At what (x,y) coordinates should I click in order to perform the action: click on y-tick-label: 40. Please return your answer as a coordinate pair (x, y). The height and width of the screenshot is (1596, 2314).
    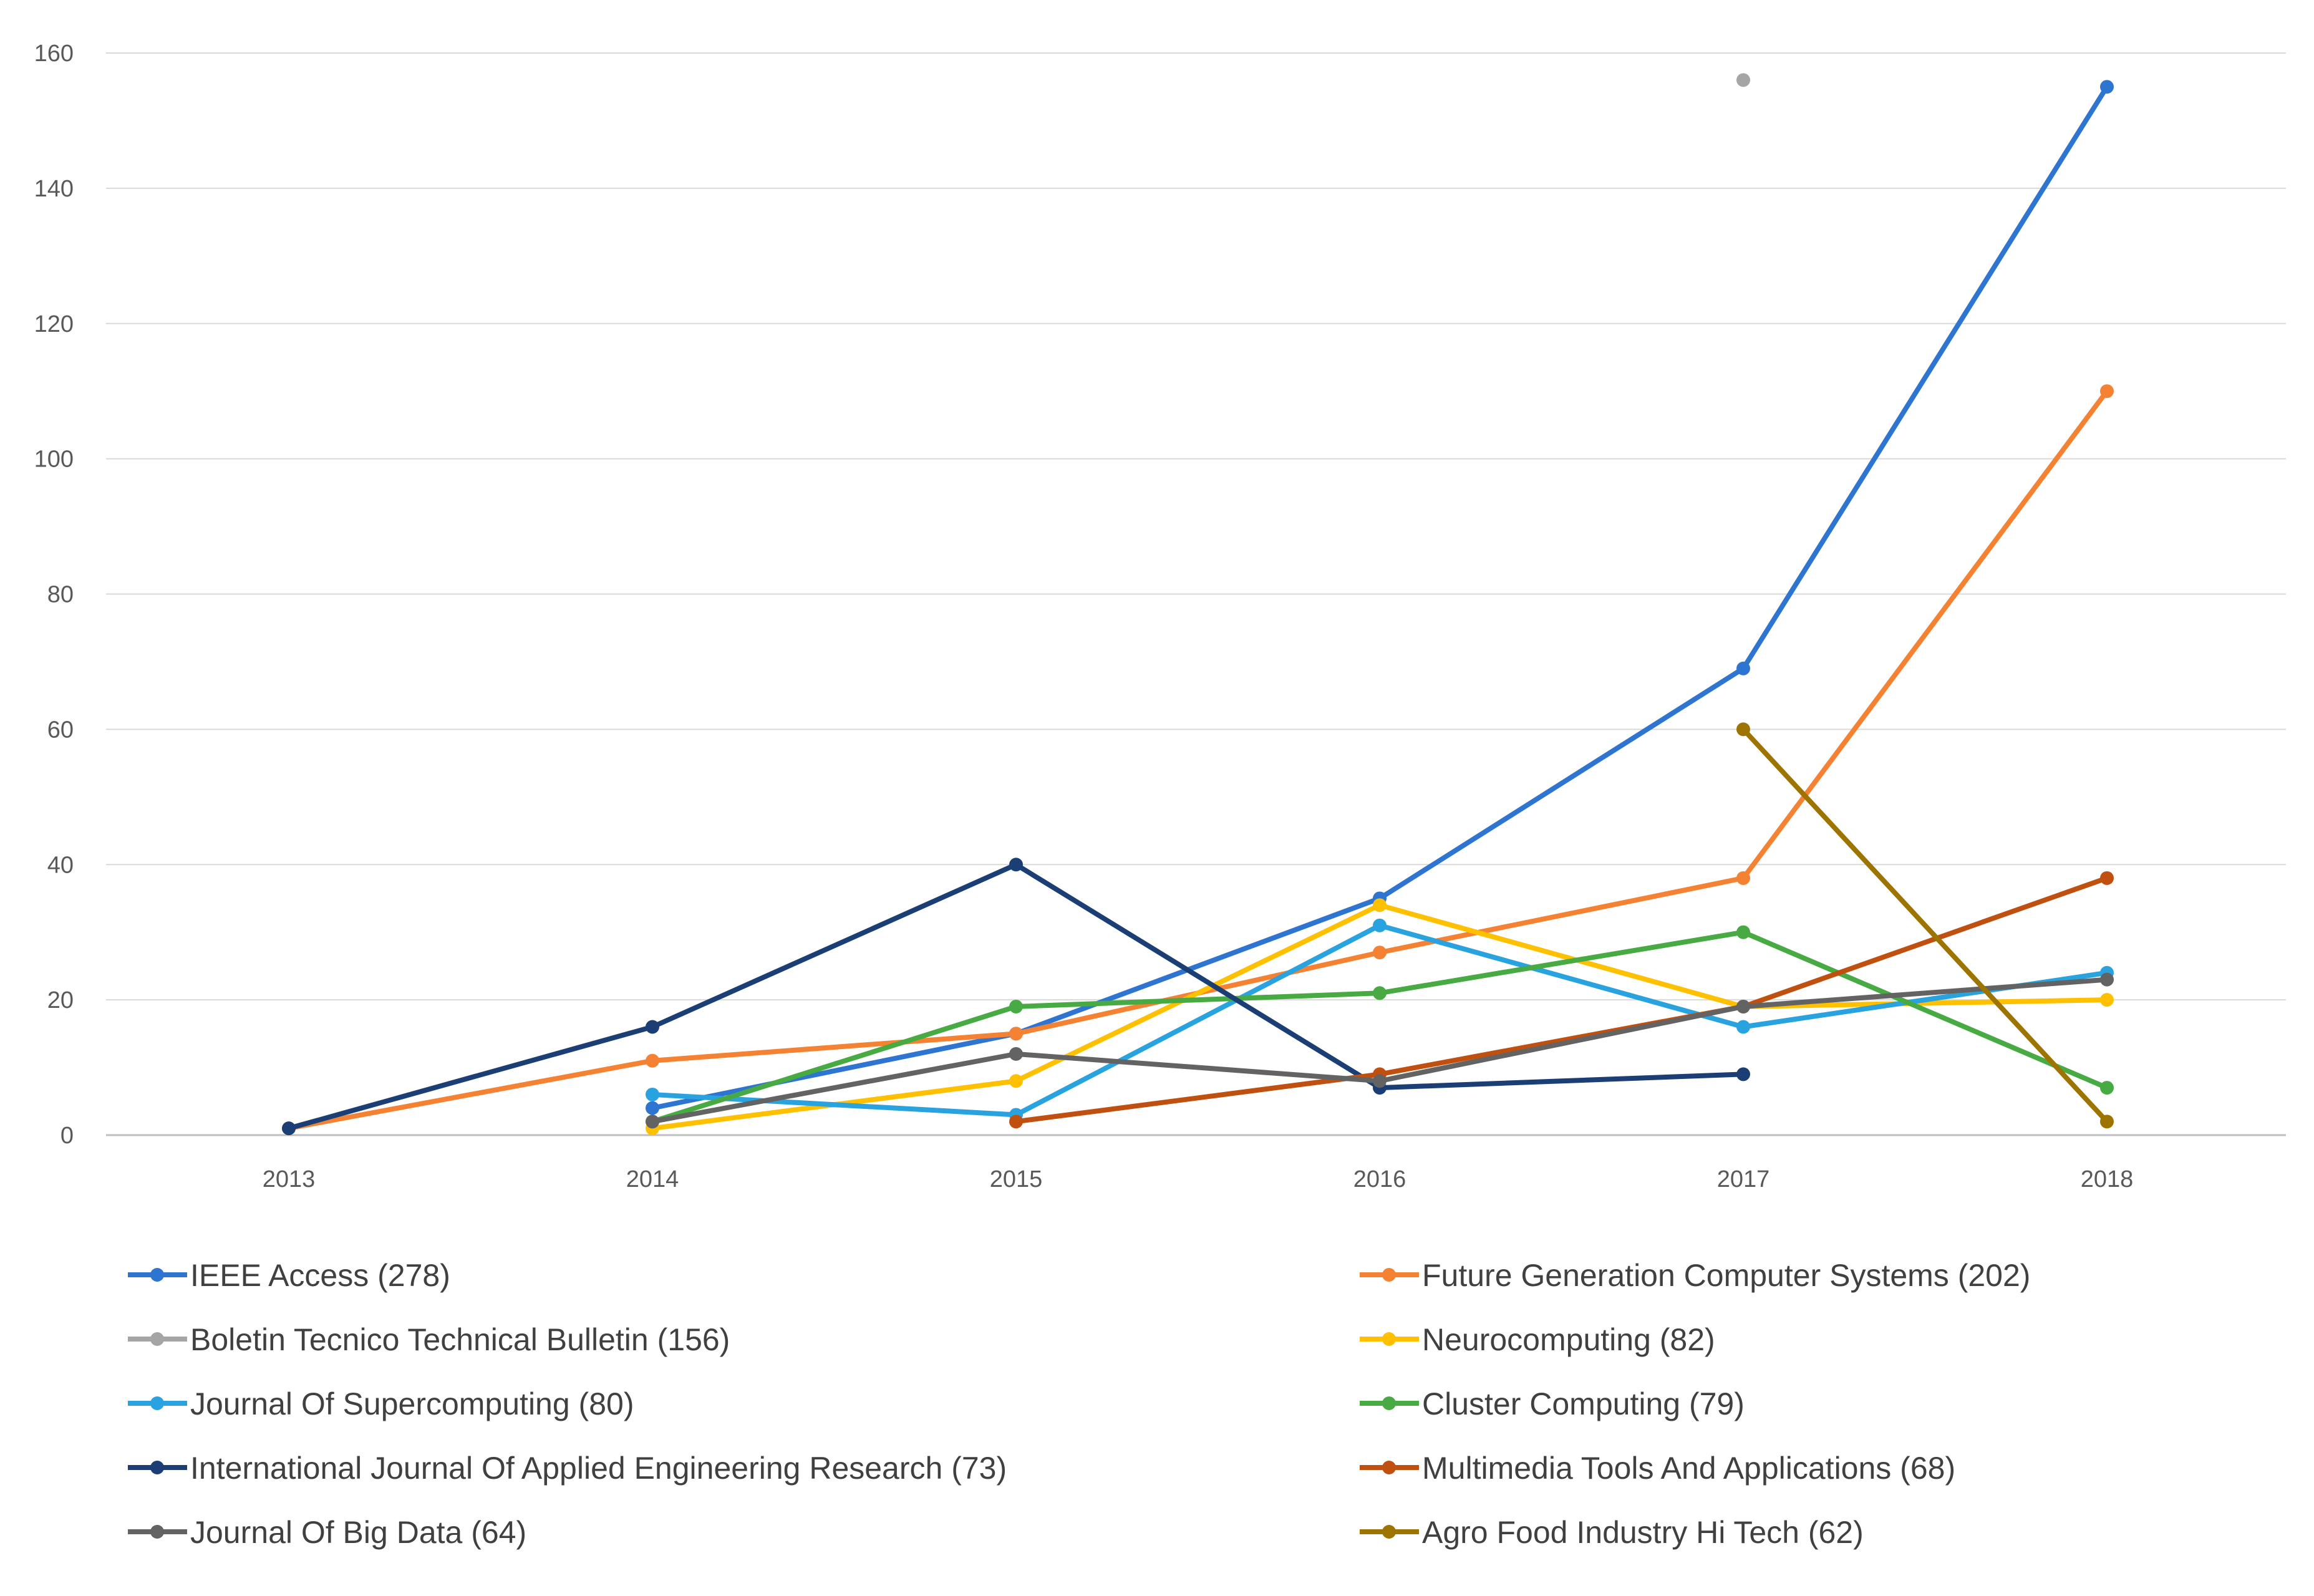
    Looking at the image, I should click on (61, 865).